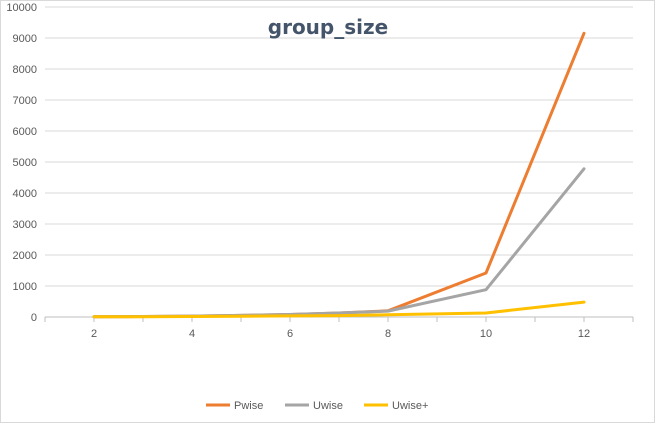 Image resolution: width=655 pixels, height=424 pixels. I want to click on y-tick-label: 8000, so click(25, 70).